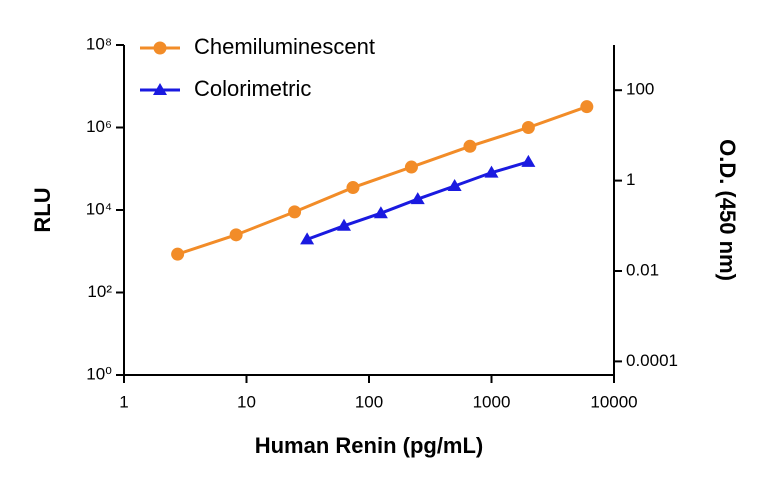 This screenshot has width=768, height=491. What do you see at coordinates (99, 43) in the screenshot?
I see `y-tick-label: 10⁸` at bounding box center [99, 43].